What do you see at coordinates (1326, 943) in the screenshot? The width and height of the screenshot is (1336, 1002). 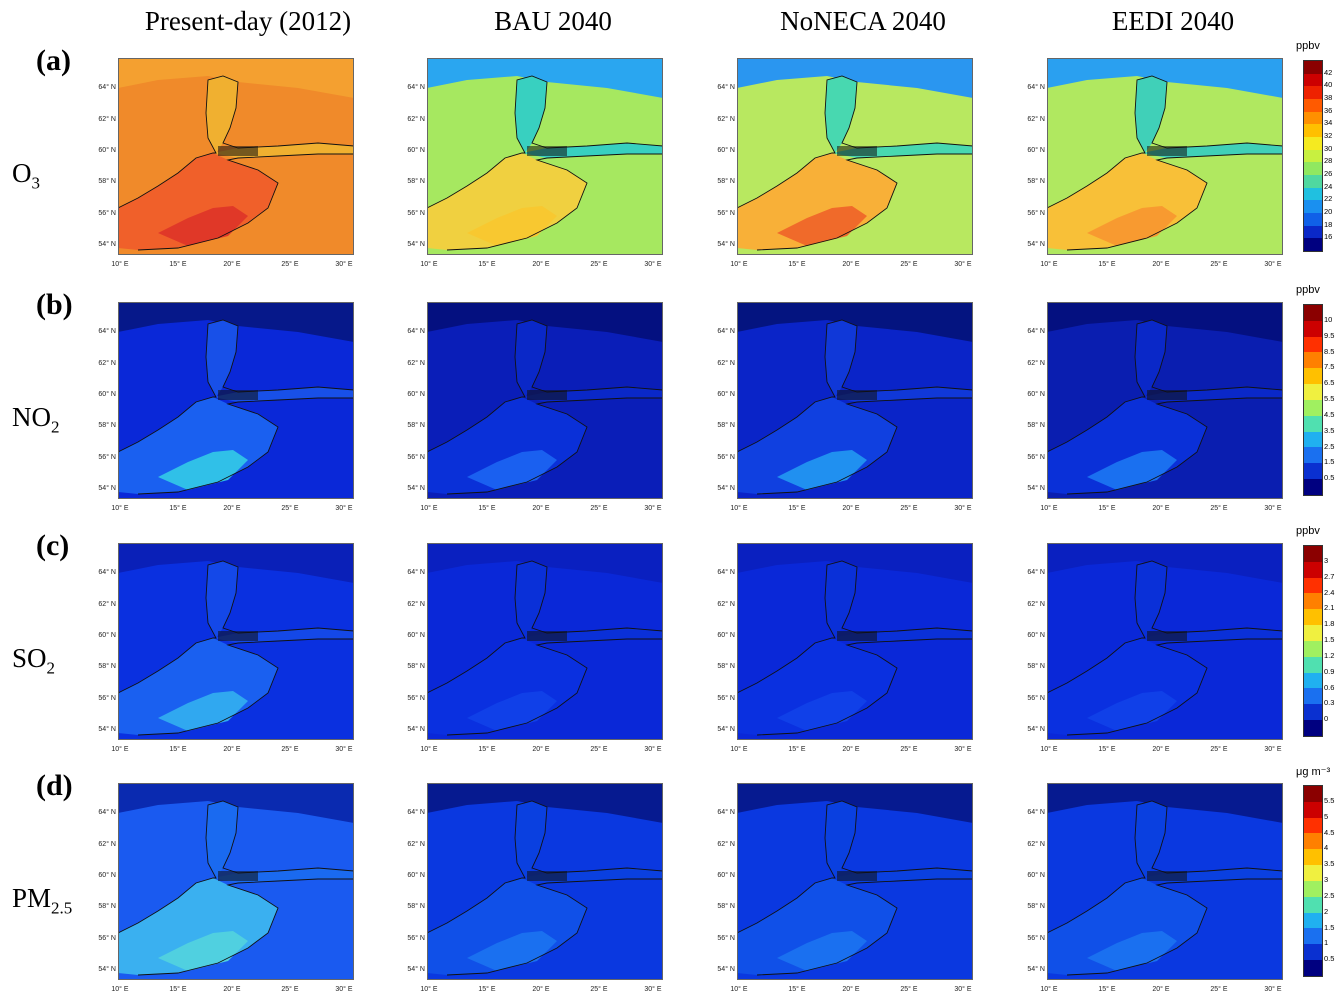 I see `colorbar-tick-label: 1` at bounding box center [1326, 943].